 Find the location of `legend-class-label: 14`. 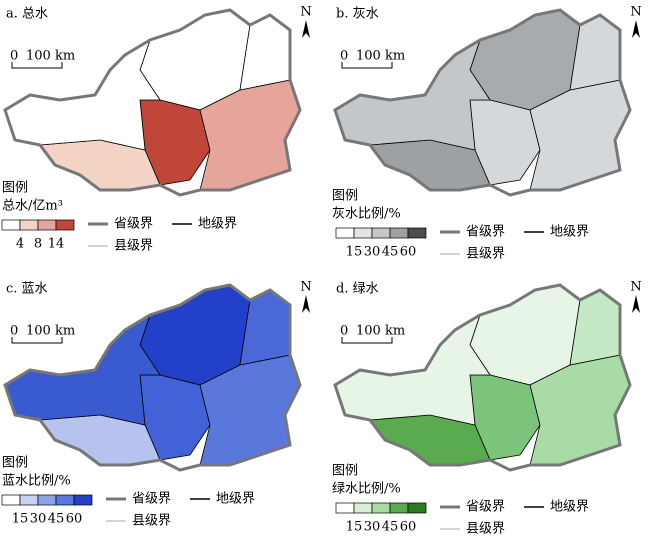

legend-class-label: 14 is located at coordinates (56, 244).